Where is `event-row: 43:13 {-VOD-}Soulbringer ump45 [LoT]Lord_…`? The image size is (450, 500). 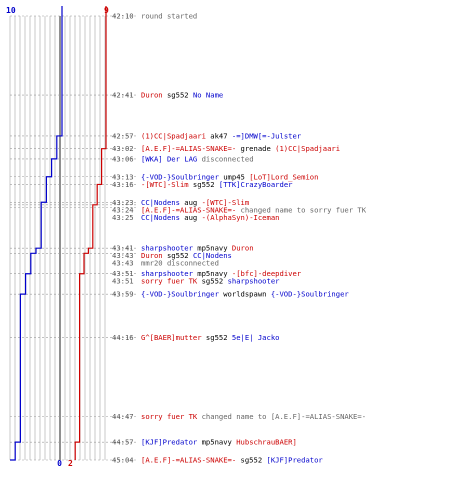
event-row: 43:13 {-VOD-}Soulbringer ump45 [LoT]Lord_… is located at coordinates (215, 176).